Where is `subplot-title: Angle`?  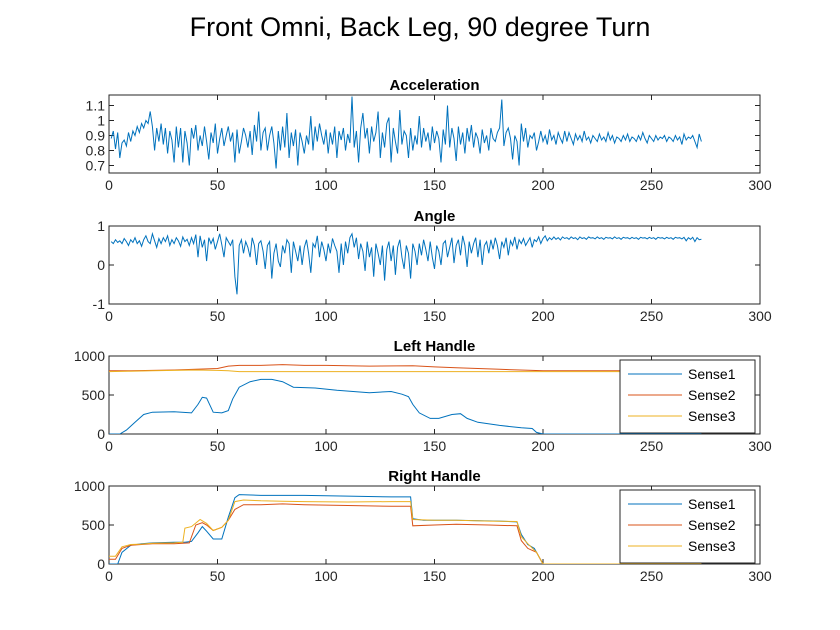
subplot-title: Angle is located at coordinates (435, 216).